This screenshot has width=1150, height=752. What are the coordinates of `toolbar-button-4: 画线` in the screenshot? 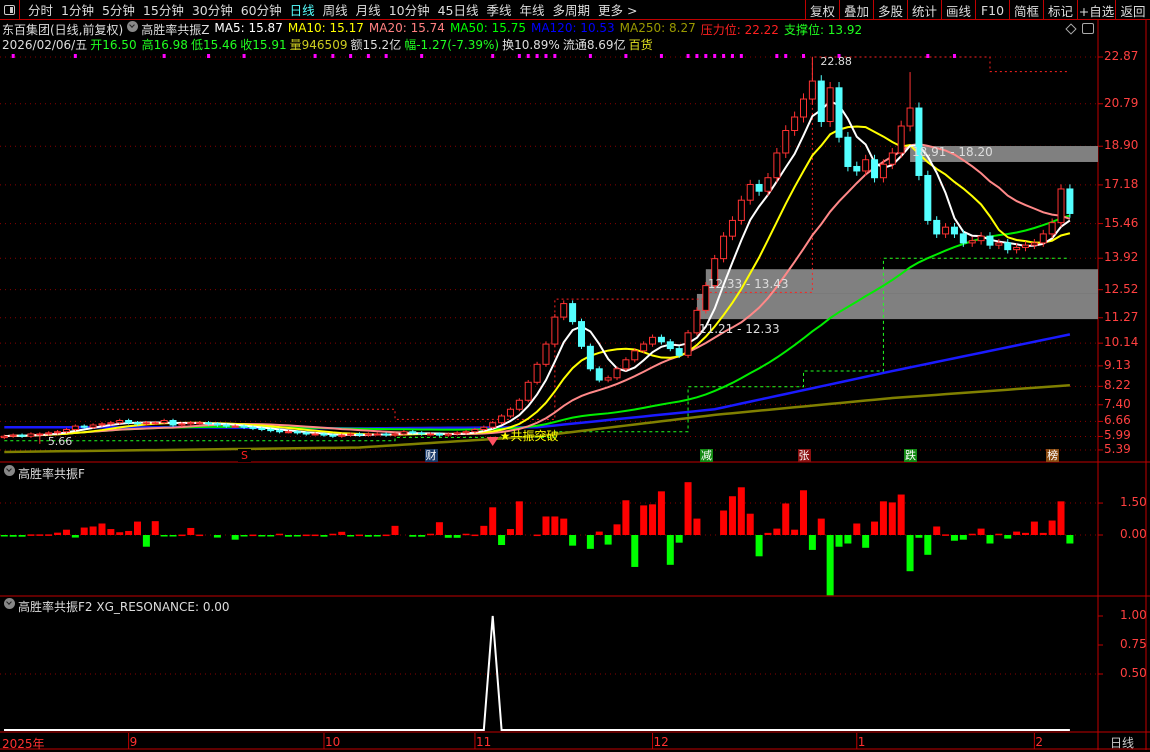 It's located at (958, 10).